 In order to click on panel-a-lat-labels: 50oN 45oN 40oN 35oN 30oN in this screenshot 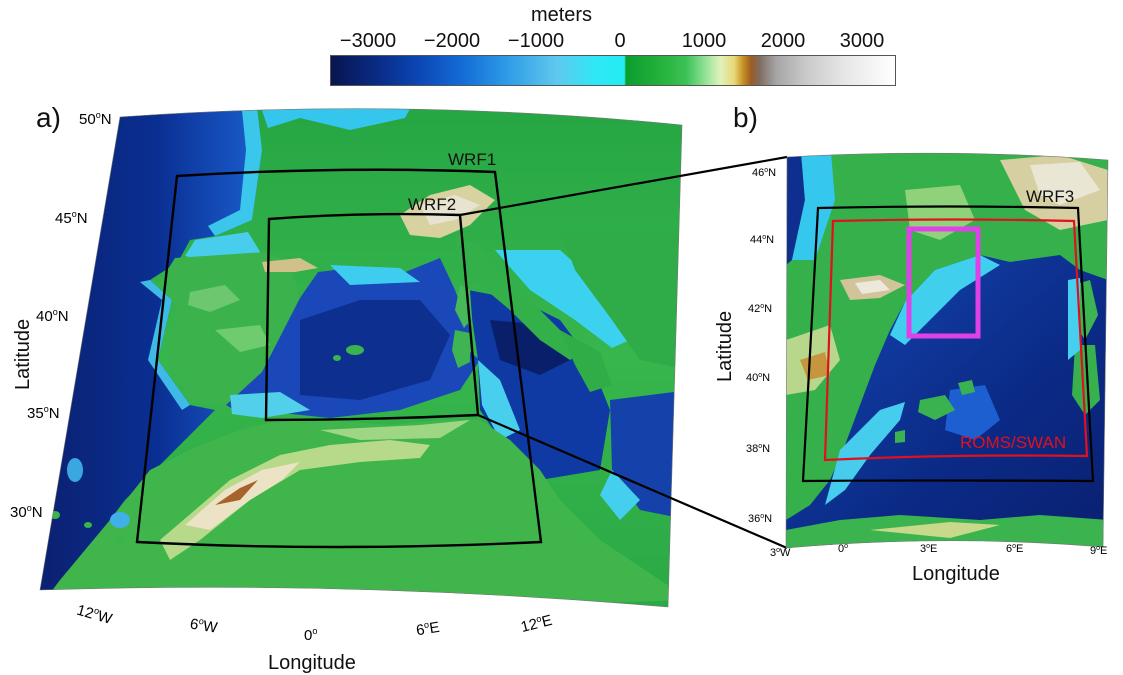, I will do `click(61, 315)`.